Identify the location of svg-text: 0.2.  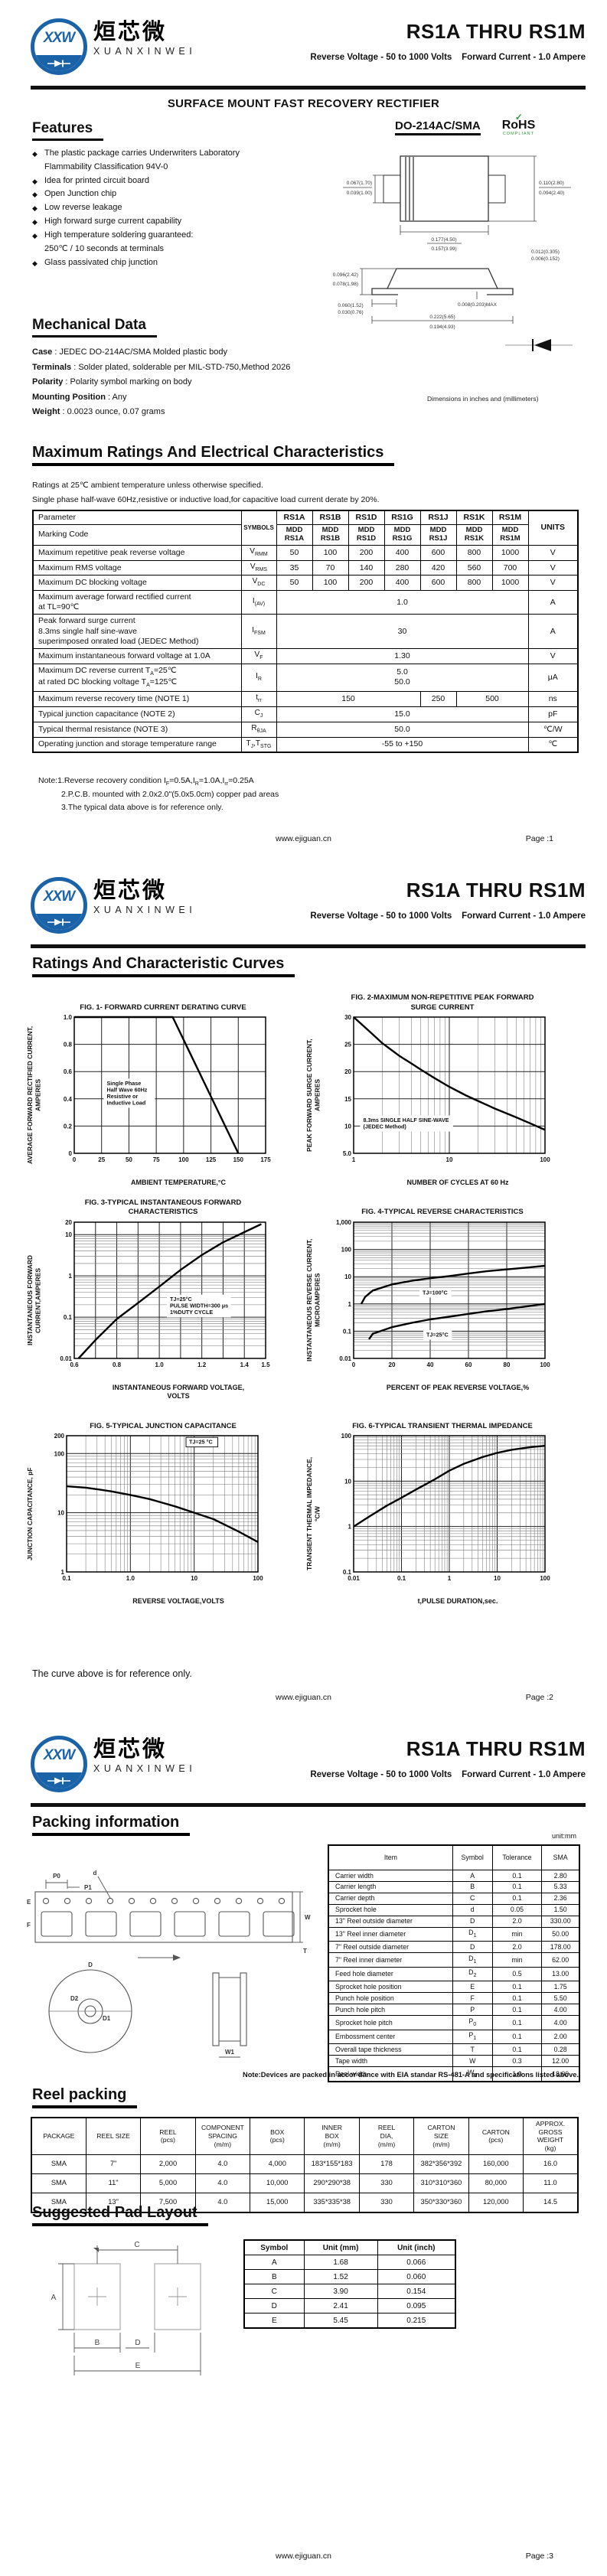
(68, 1126).